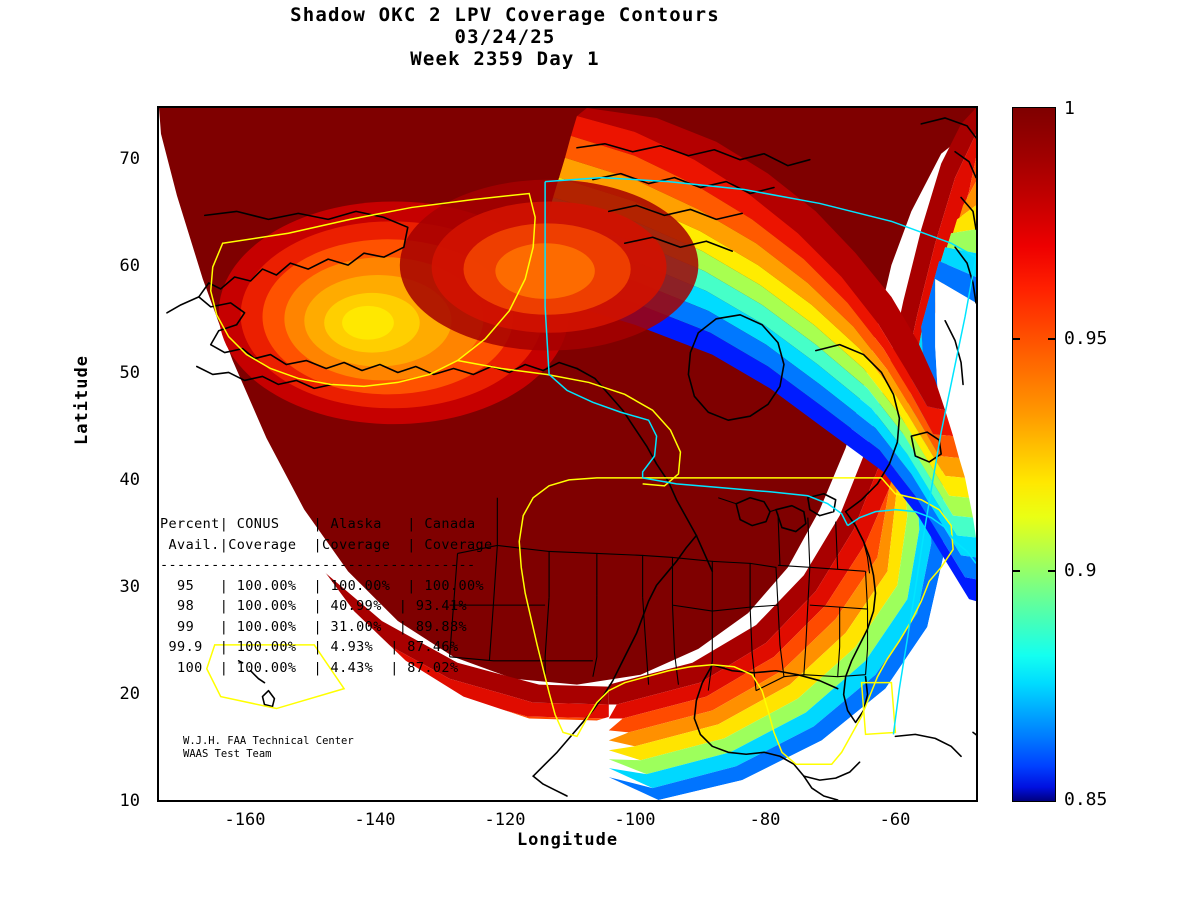 The image size is (1200, 900). Describe the element at coordinates (1016, 339) in the screenshot. I see `colorbar-tick-095-left` at that location.